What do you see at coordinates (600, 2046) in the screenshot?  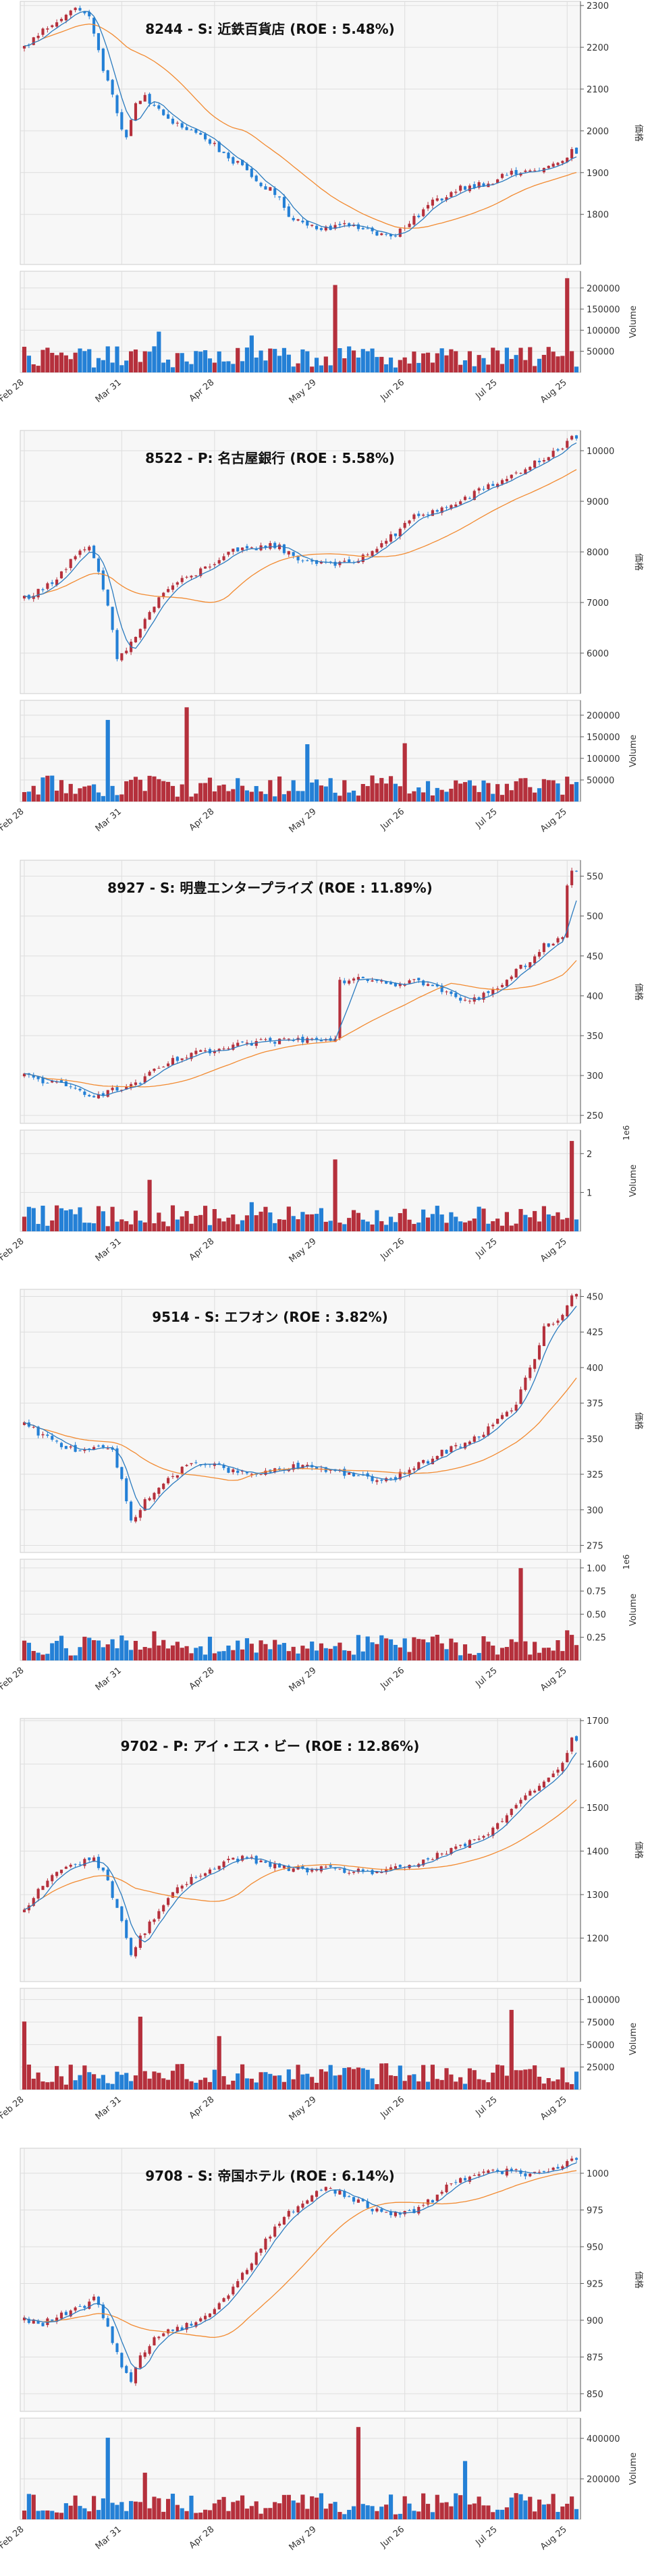 I see `volume-tick-label: 50000` at bounding box center [600, 2046].